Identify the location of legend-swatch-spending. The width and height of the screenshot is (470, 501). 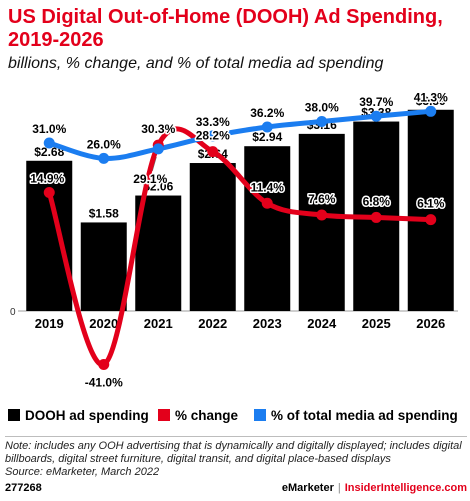
(14, 415).